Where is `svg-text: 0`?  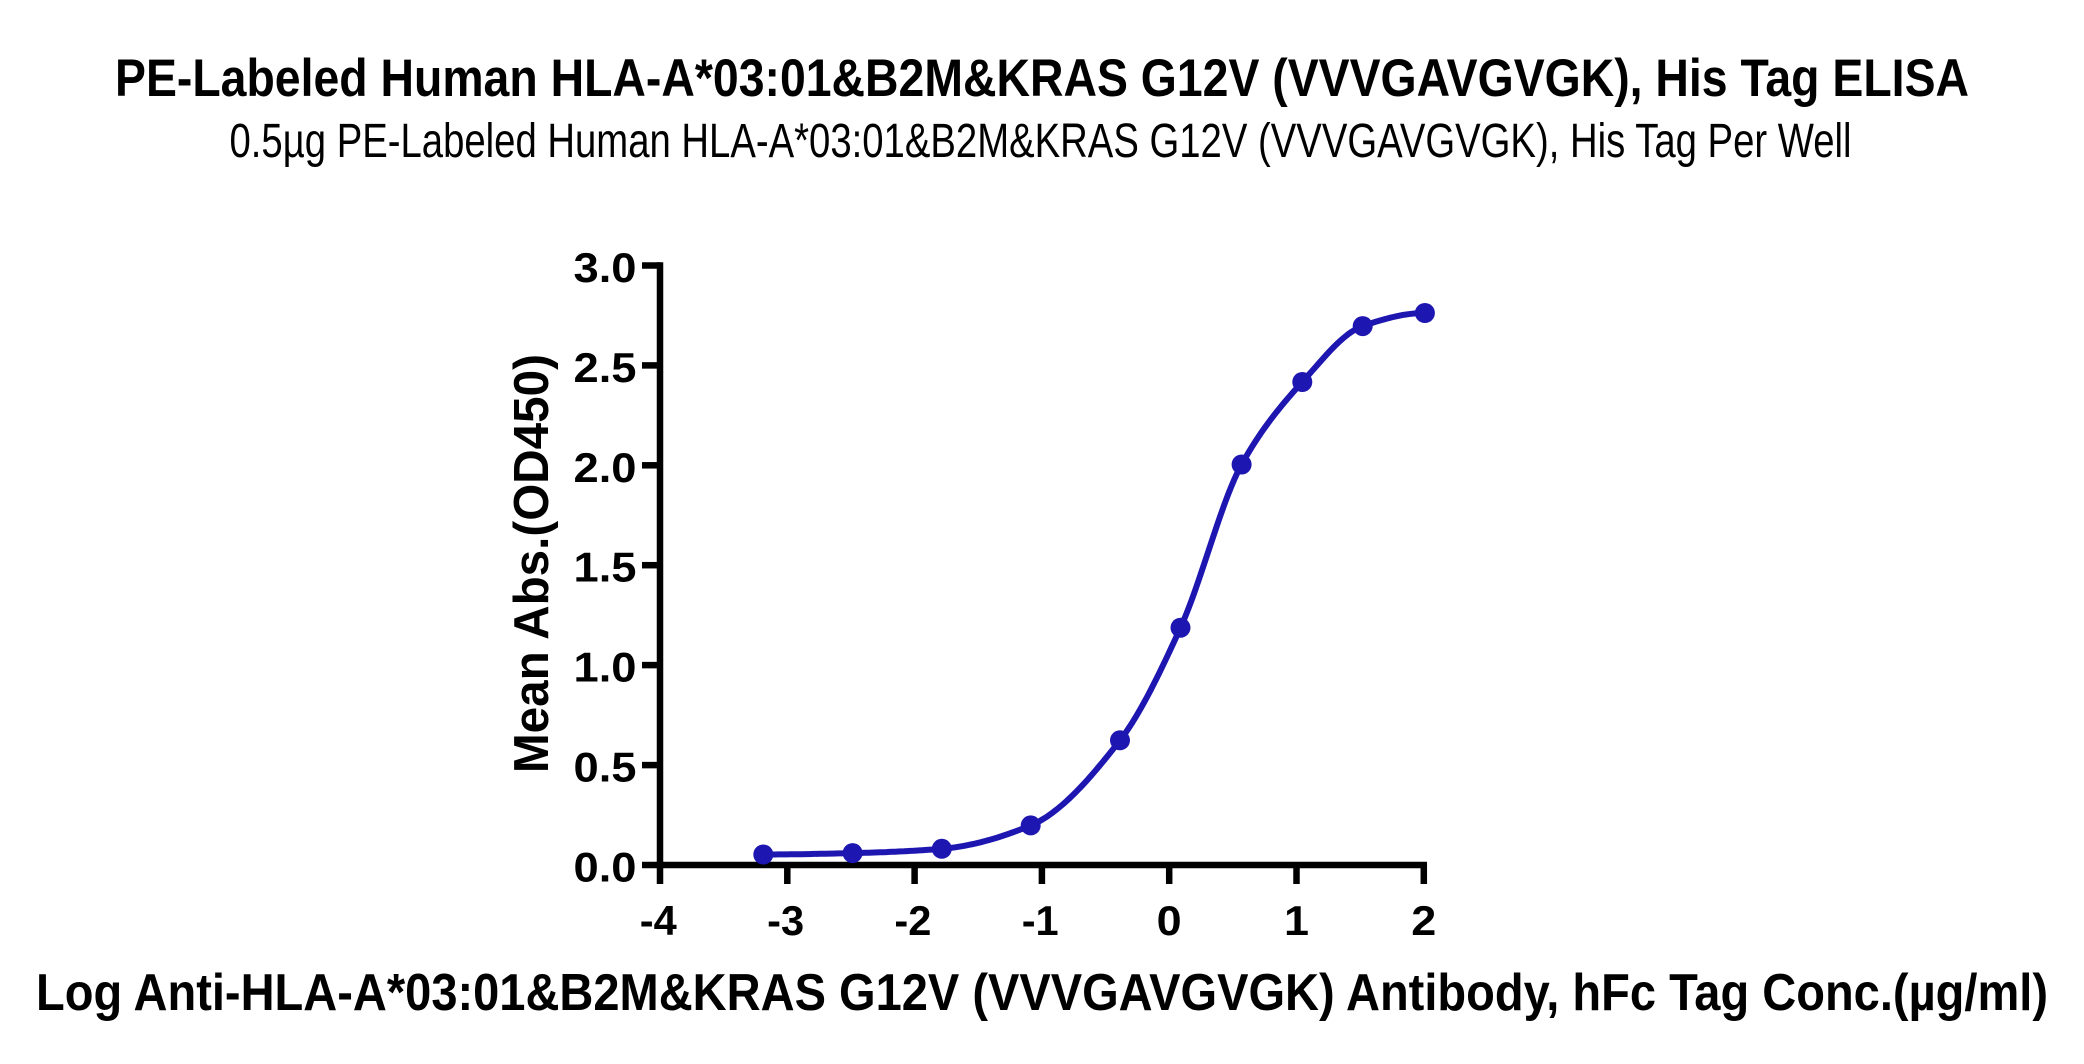 svg-text: 0 is located at coordinates (1169, 920).